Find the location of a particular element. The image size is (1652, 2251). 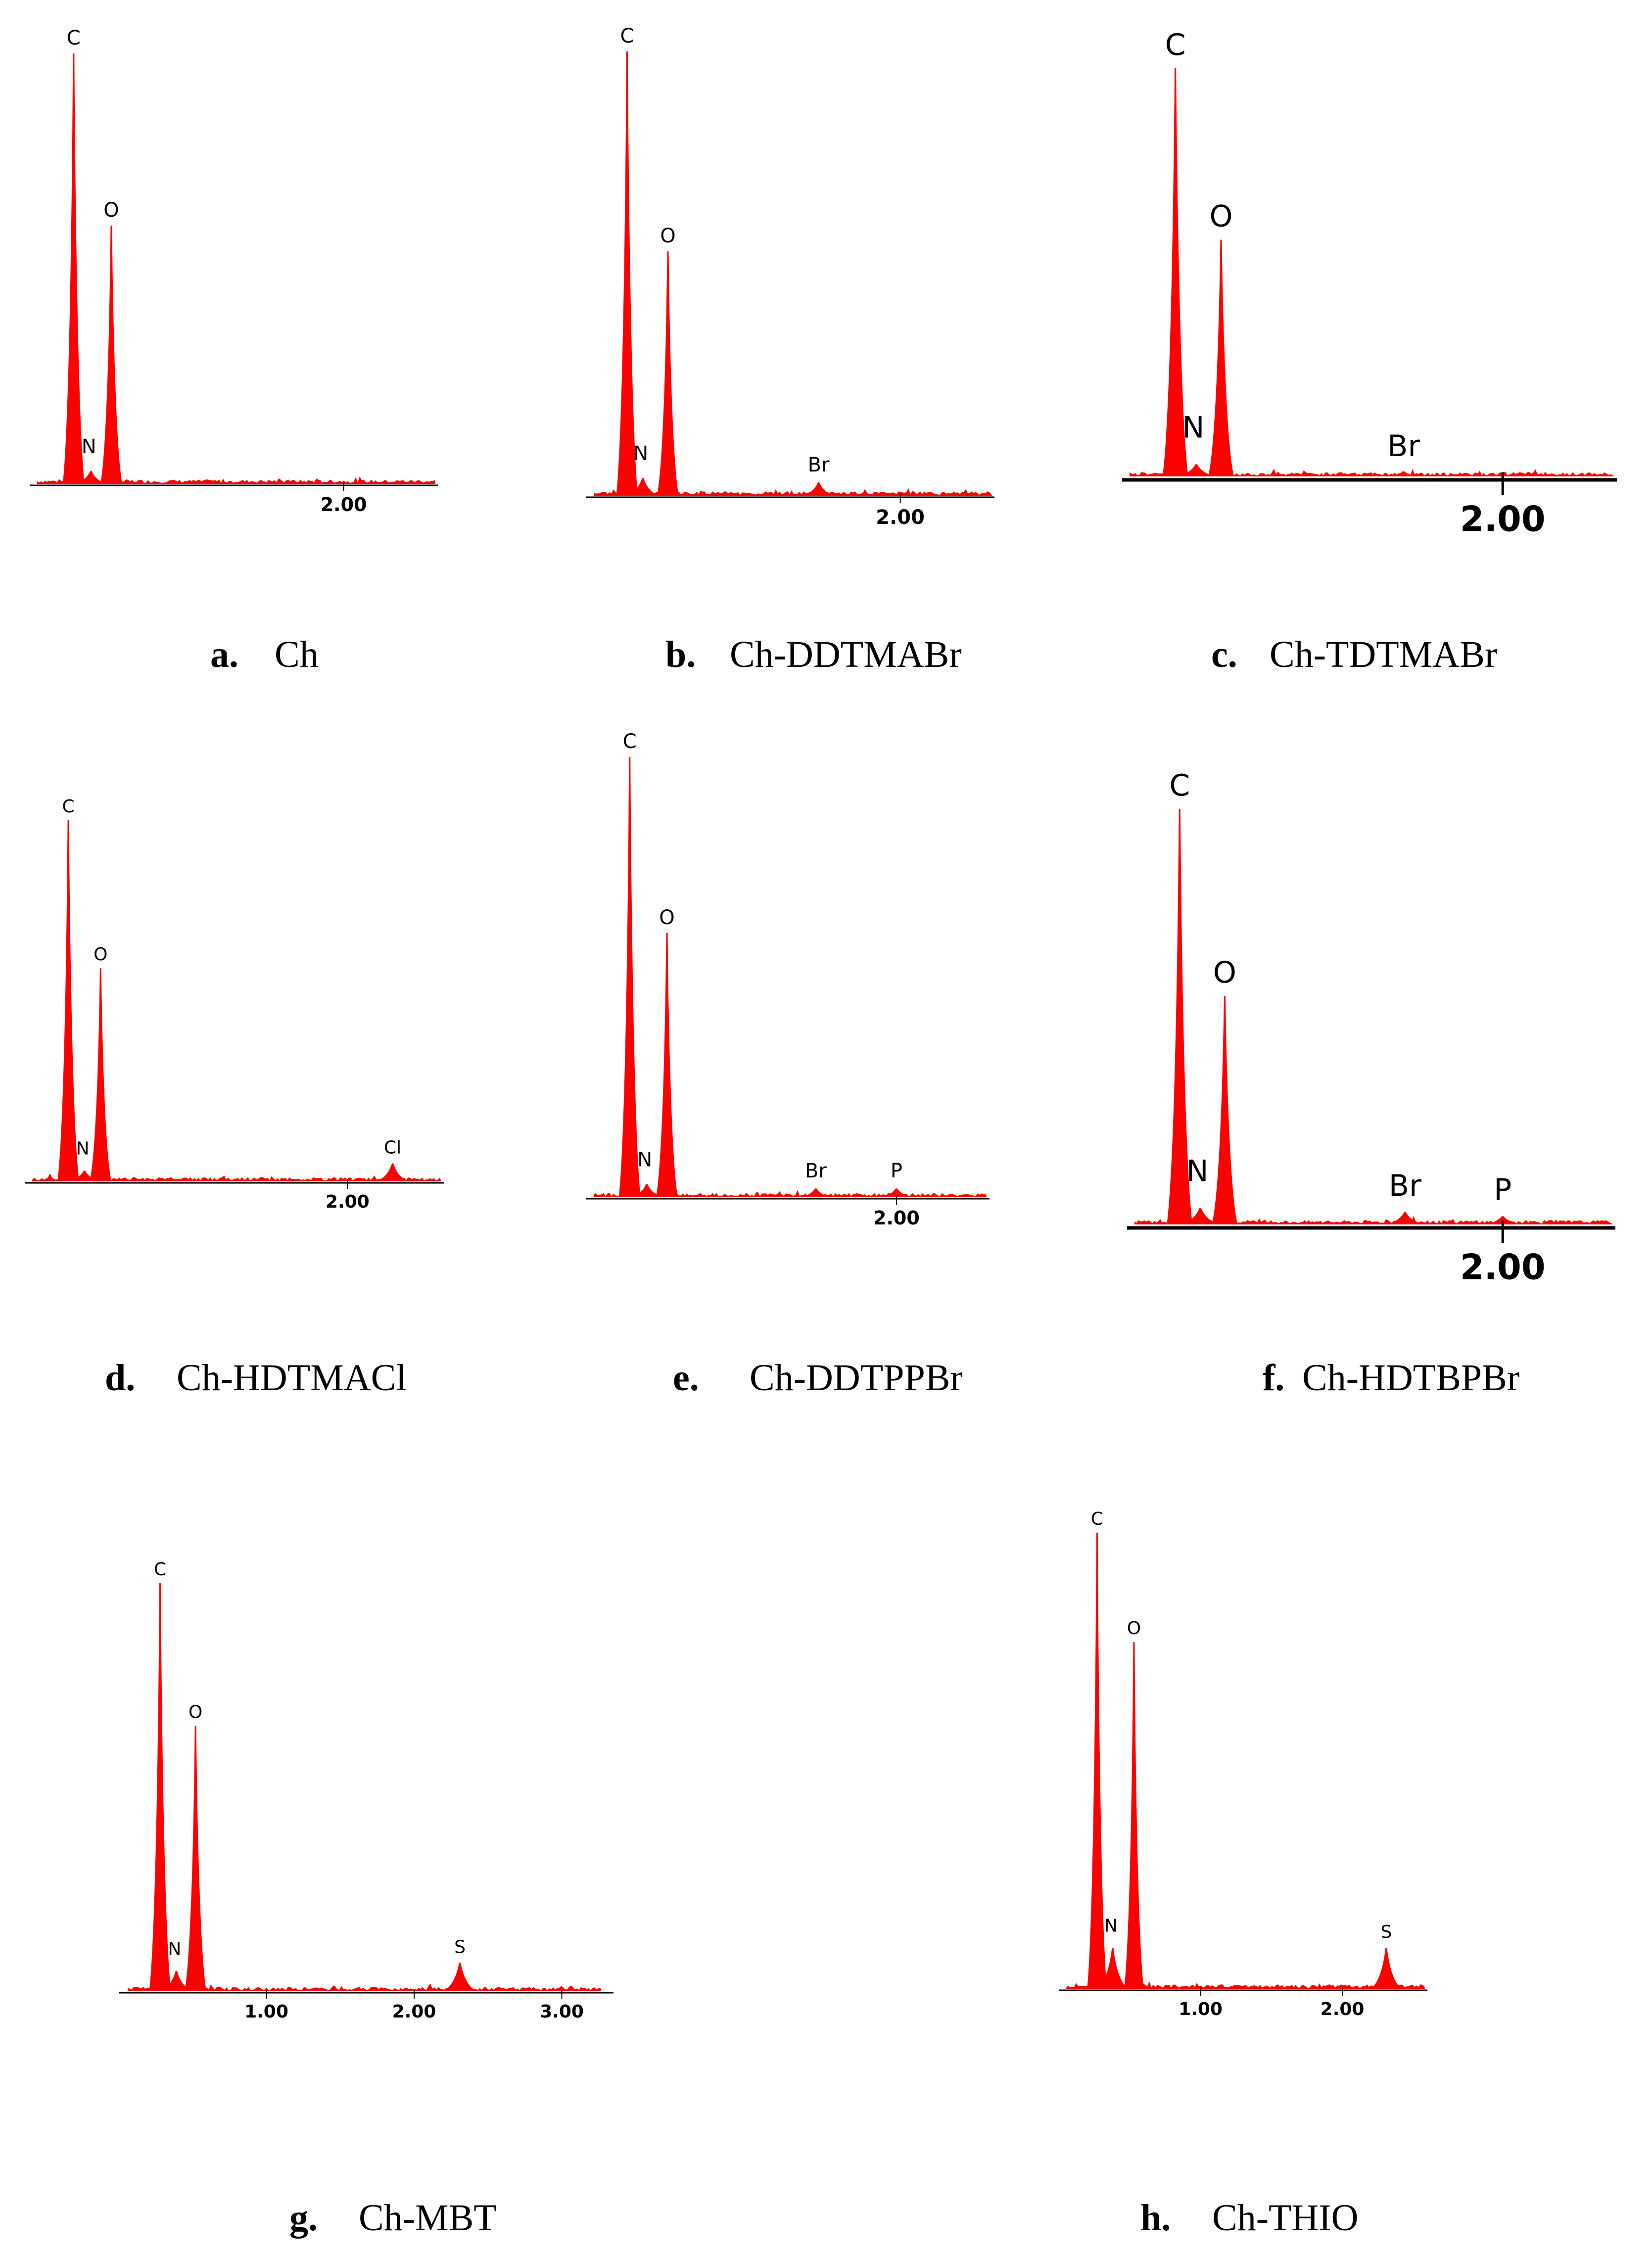

caption-c: c. Ch-TDTMABr is located at coordinates (1354, 654).